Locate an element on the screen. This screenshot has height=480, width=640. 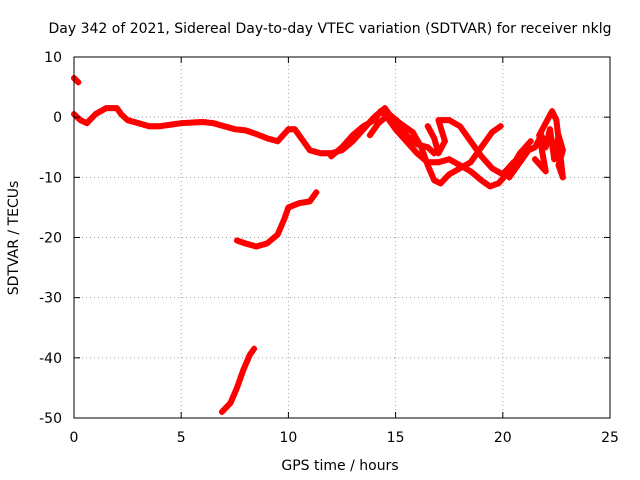
y-tick-label: 0 is located at coordinates (57, 118).